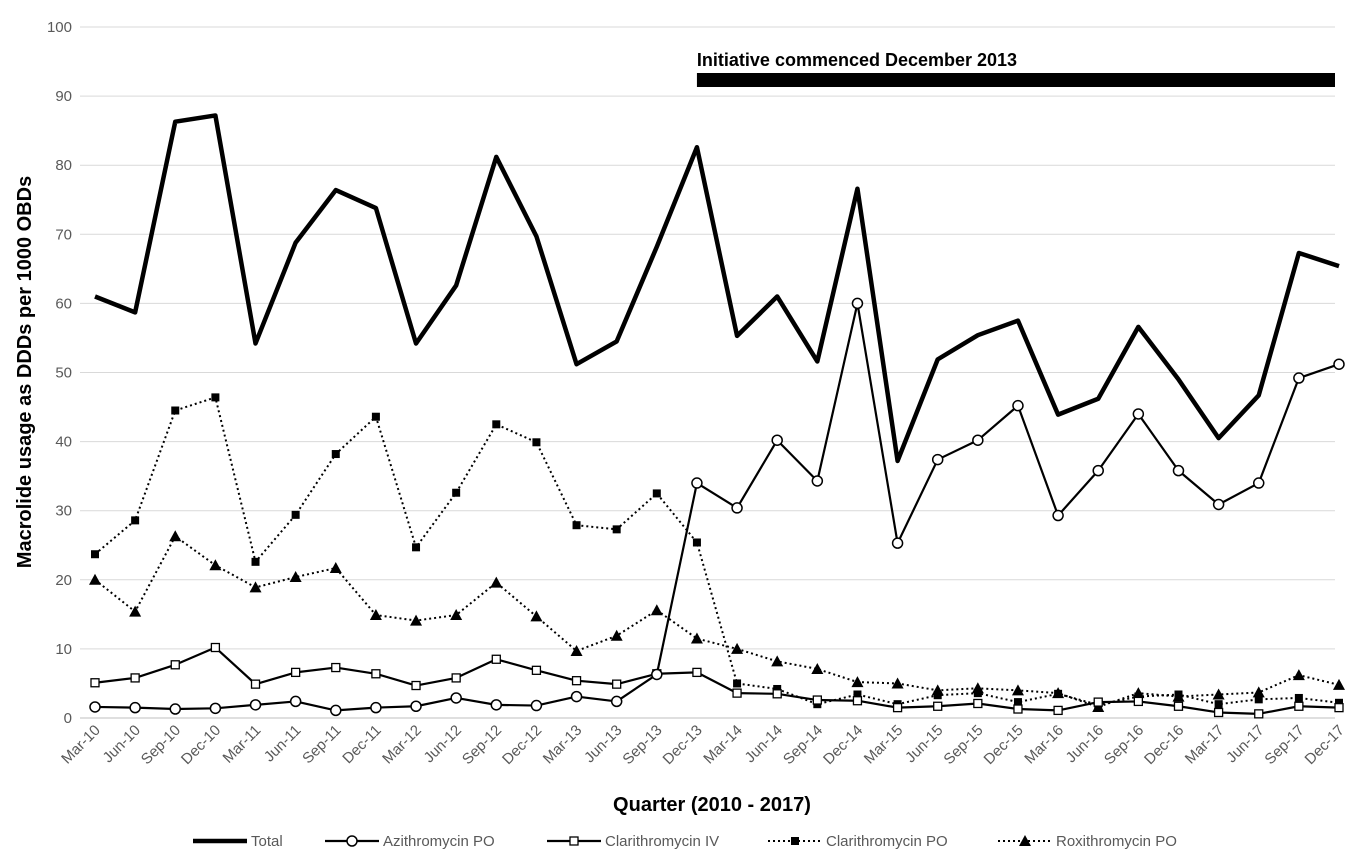 Image resolution: width=1356 pixels, height=865 pixels. I want to click on x-tick-label: Sep-15, so click(963, 745).